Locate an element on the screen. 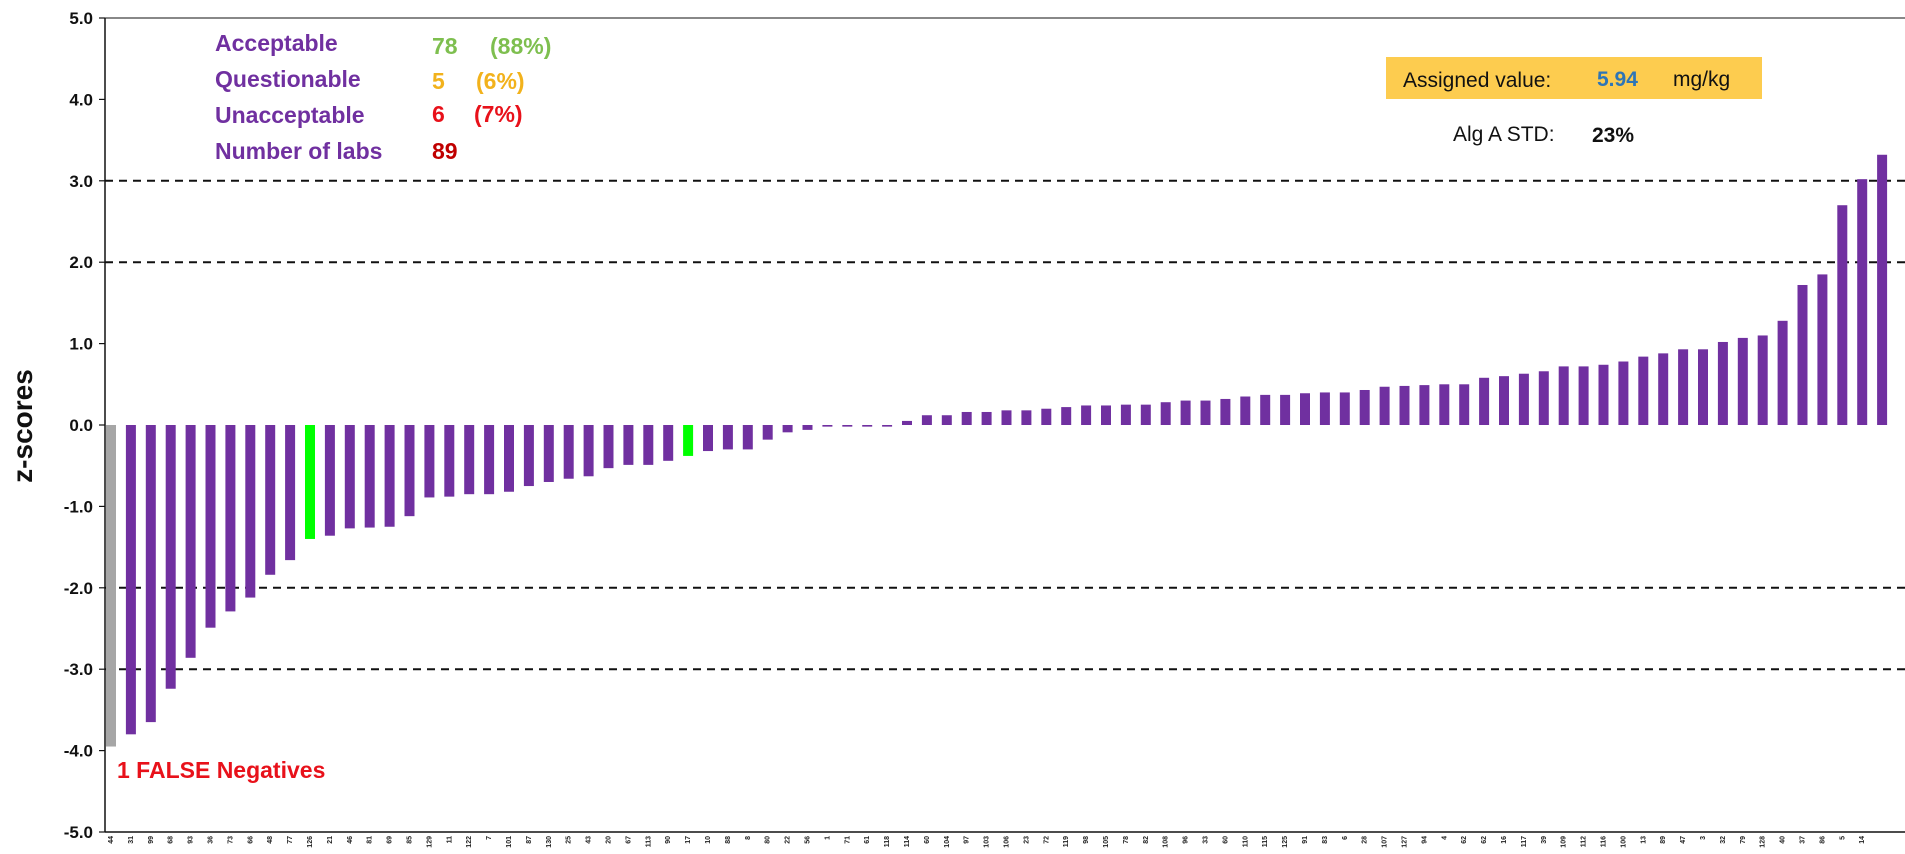 The width and height of the screenshot is (1905, 854). false-negative-annotation: 1 FALSE Negatives is located at coordinates (221, 770).